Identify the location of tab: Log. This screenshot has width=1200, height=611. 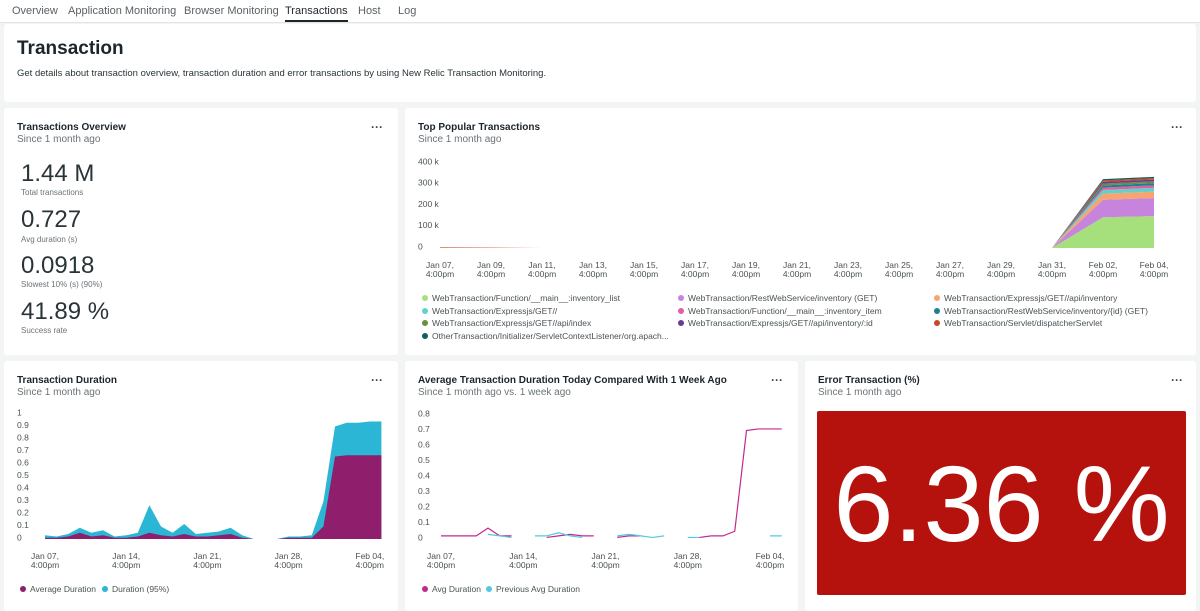
(407, 11).